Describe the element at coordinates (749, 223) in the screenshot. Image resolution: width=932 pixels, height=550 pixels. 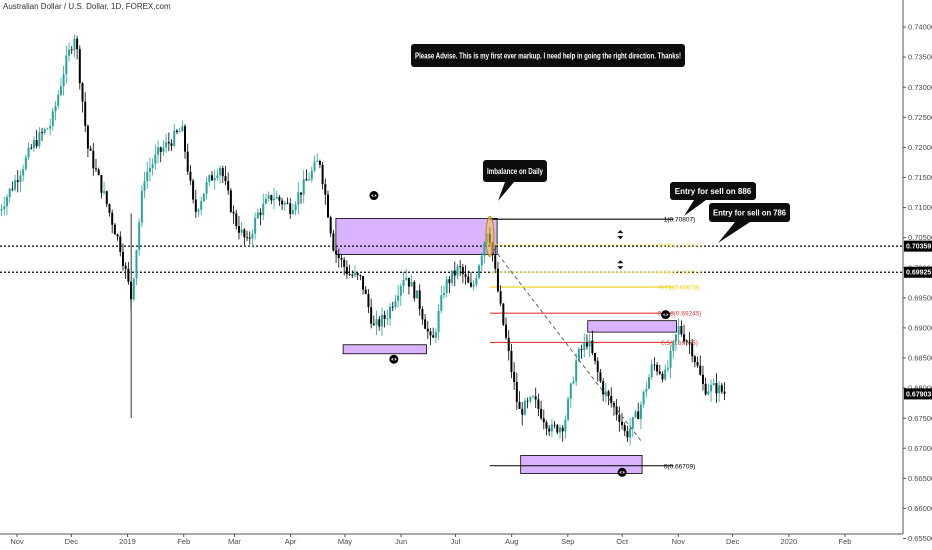
I see `callout: Entry for sell on 786` at that location.